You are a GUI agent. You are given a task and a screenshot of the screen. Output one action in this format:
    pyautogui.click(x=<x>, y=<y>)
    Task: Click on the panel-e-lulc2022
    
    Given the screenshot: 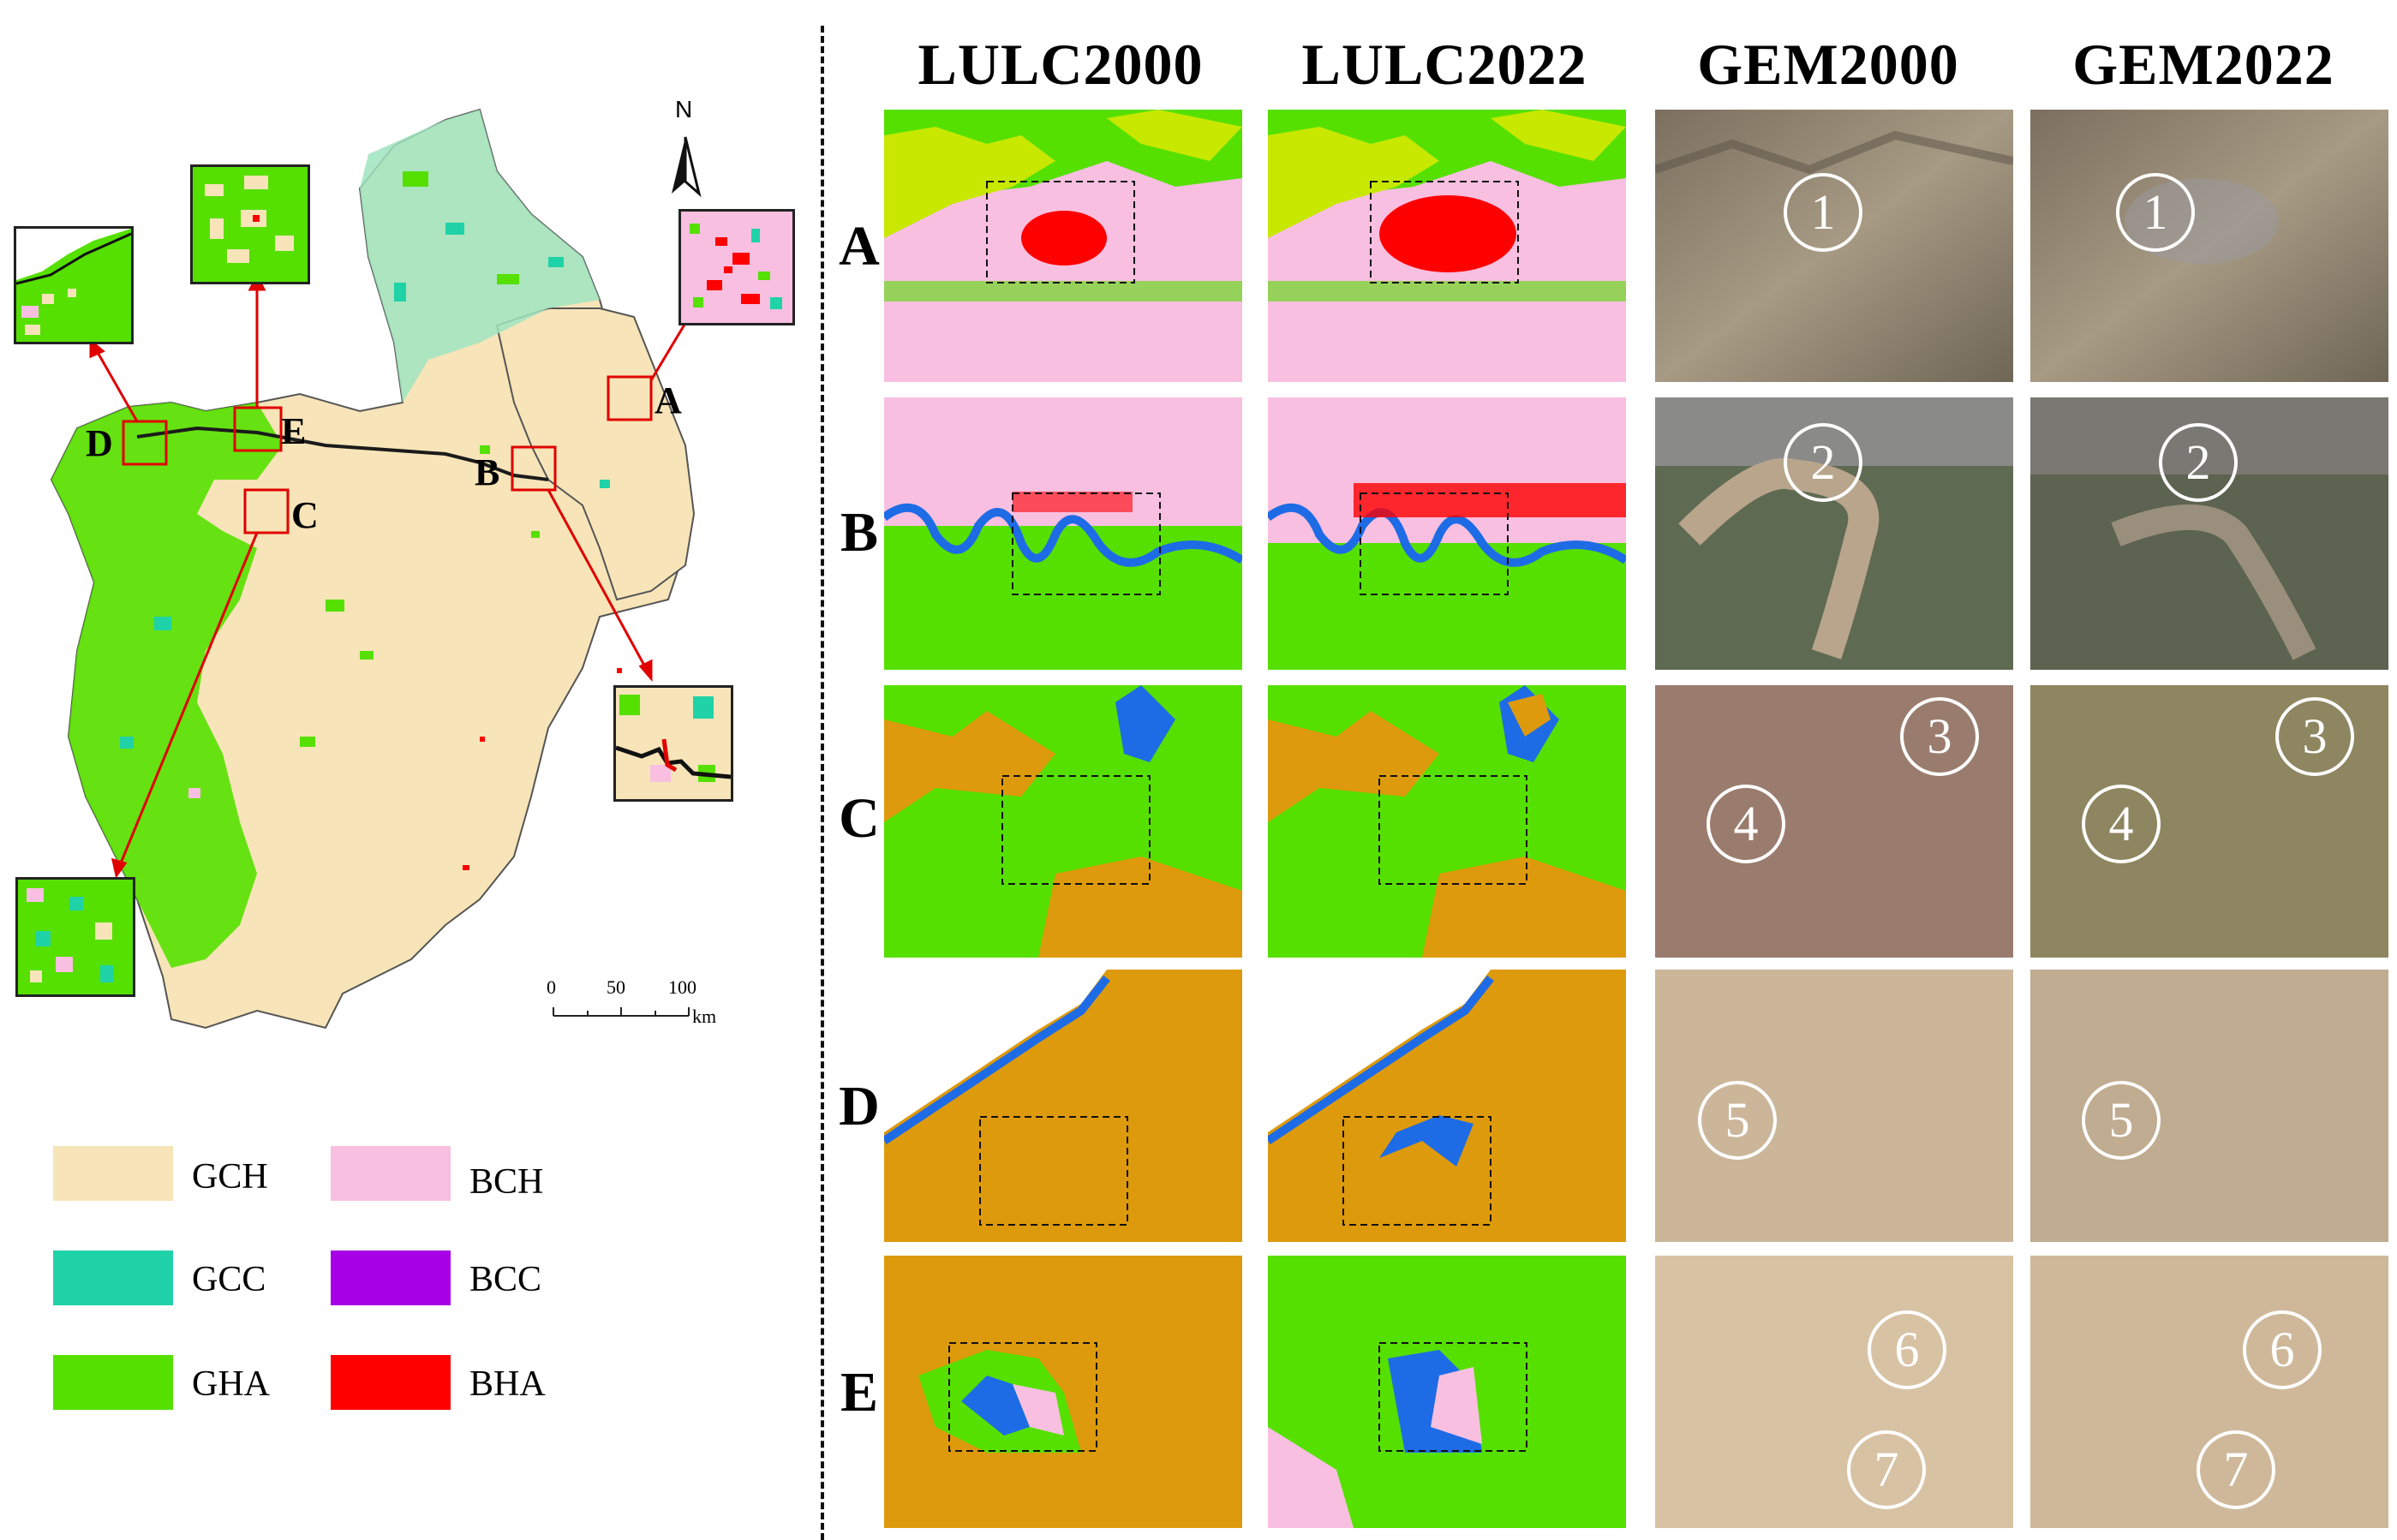 What is the action you would take?
    pyautogui.click(x=1447, y=1392)
    